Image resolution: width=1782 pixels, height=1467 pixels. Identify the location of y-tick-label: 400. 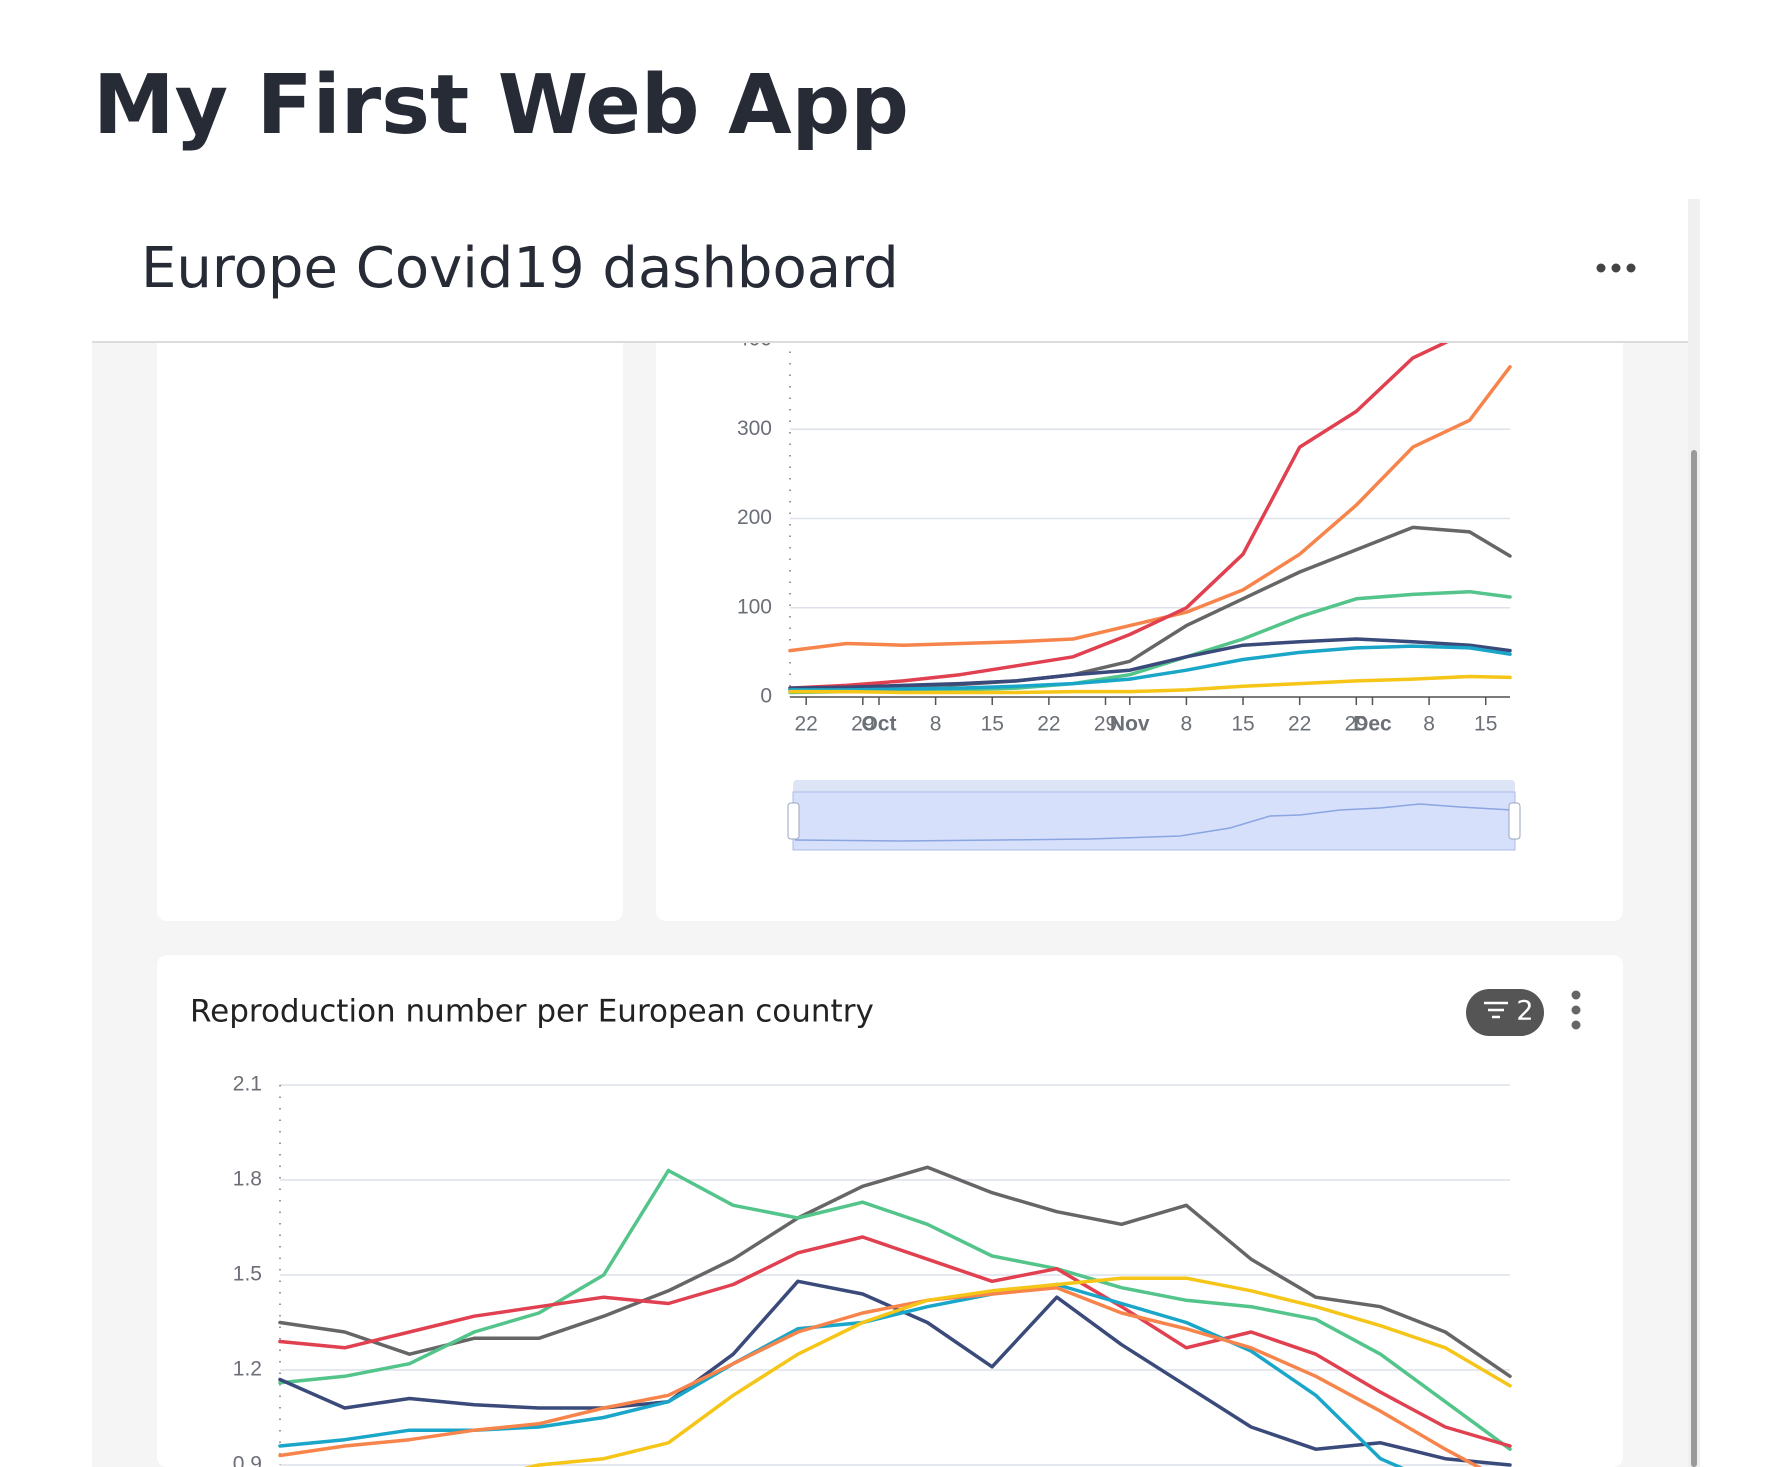
(754, 339).